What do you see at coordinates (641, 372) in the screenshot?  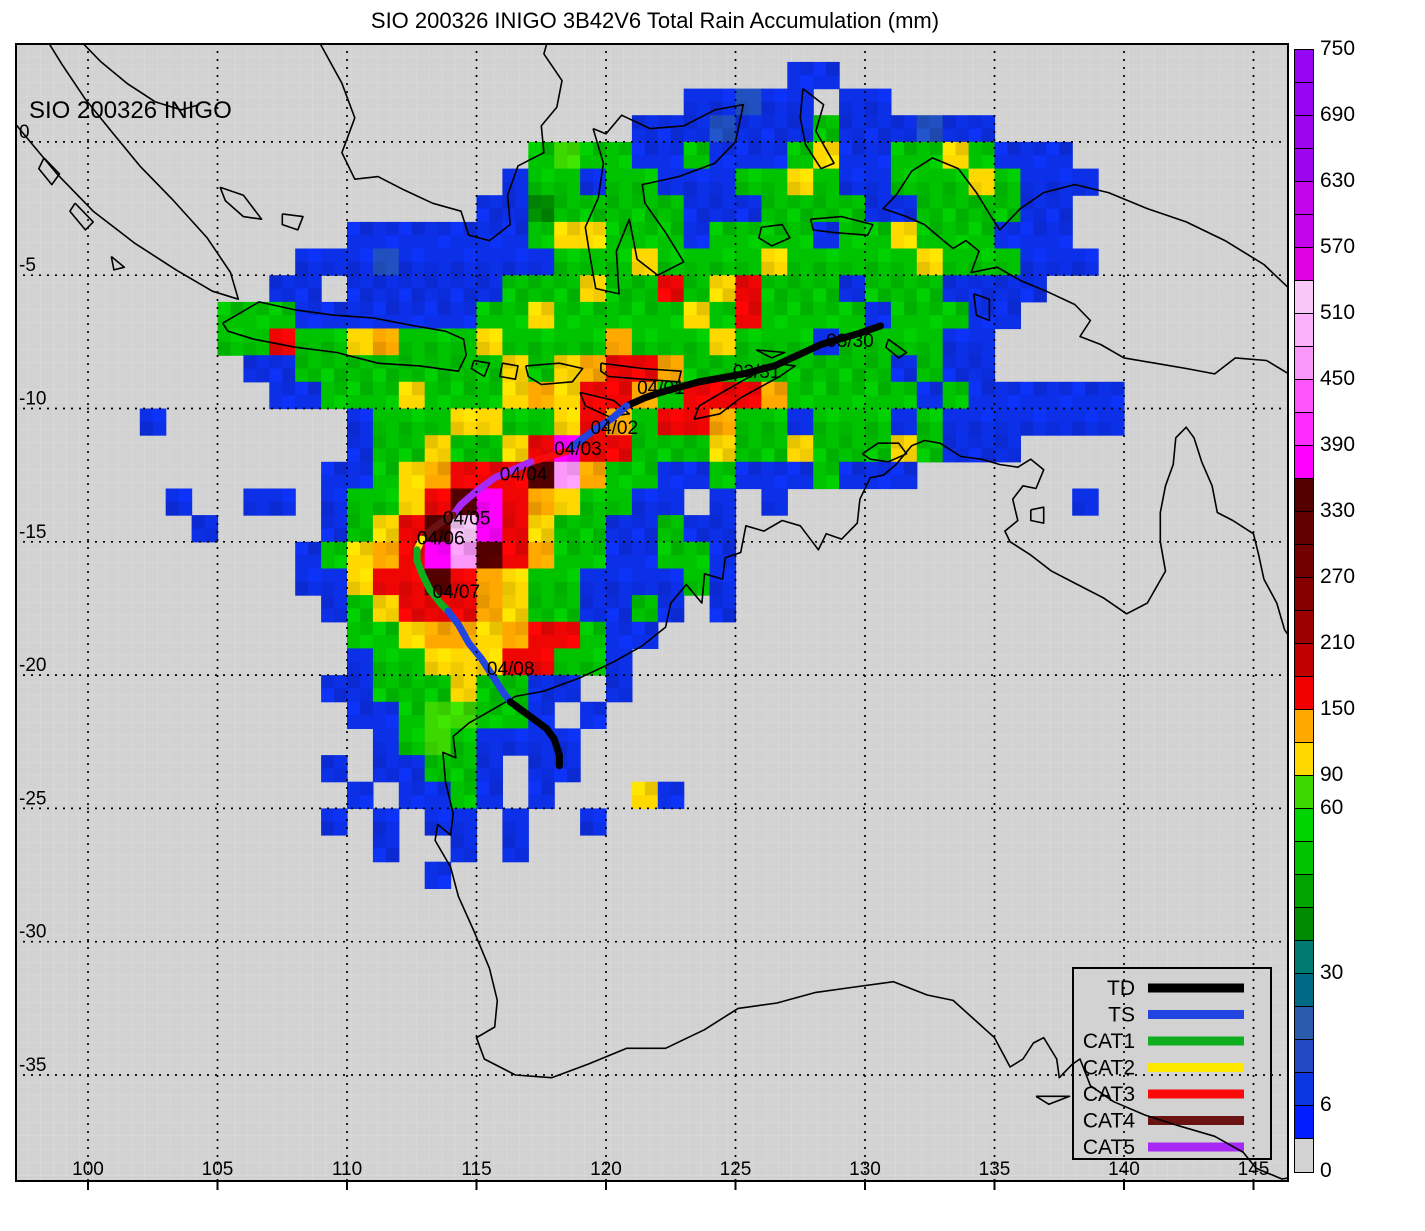 I see `coastline-flores` at bounding box center [641, 372].